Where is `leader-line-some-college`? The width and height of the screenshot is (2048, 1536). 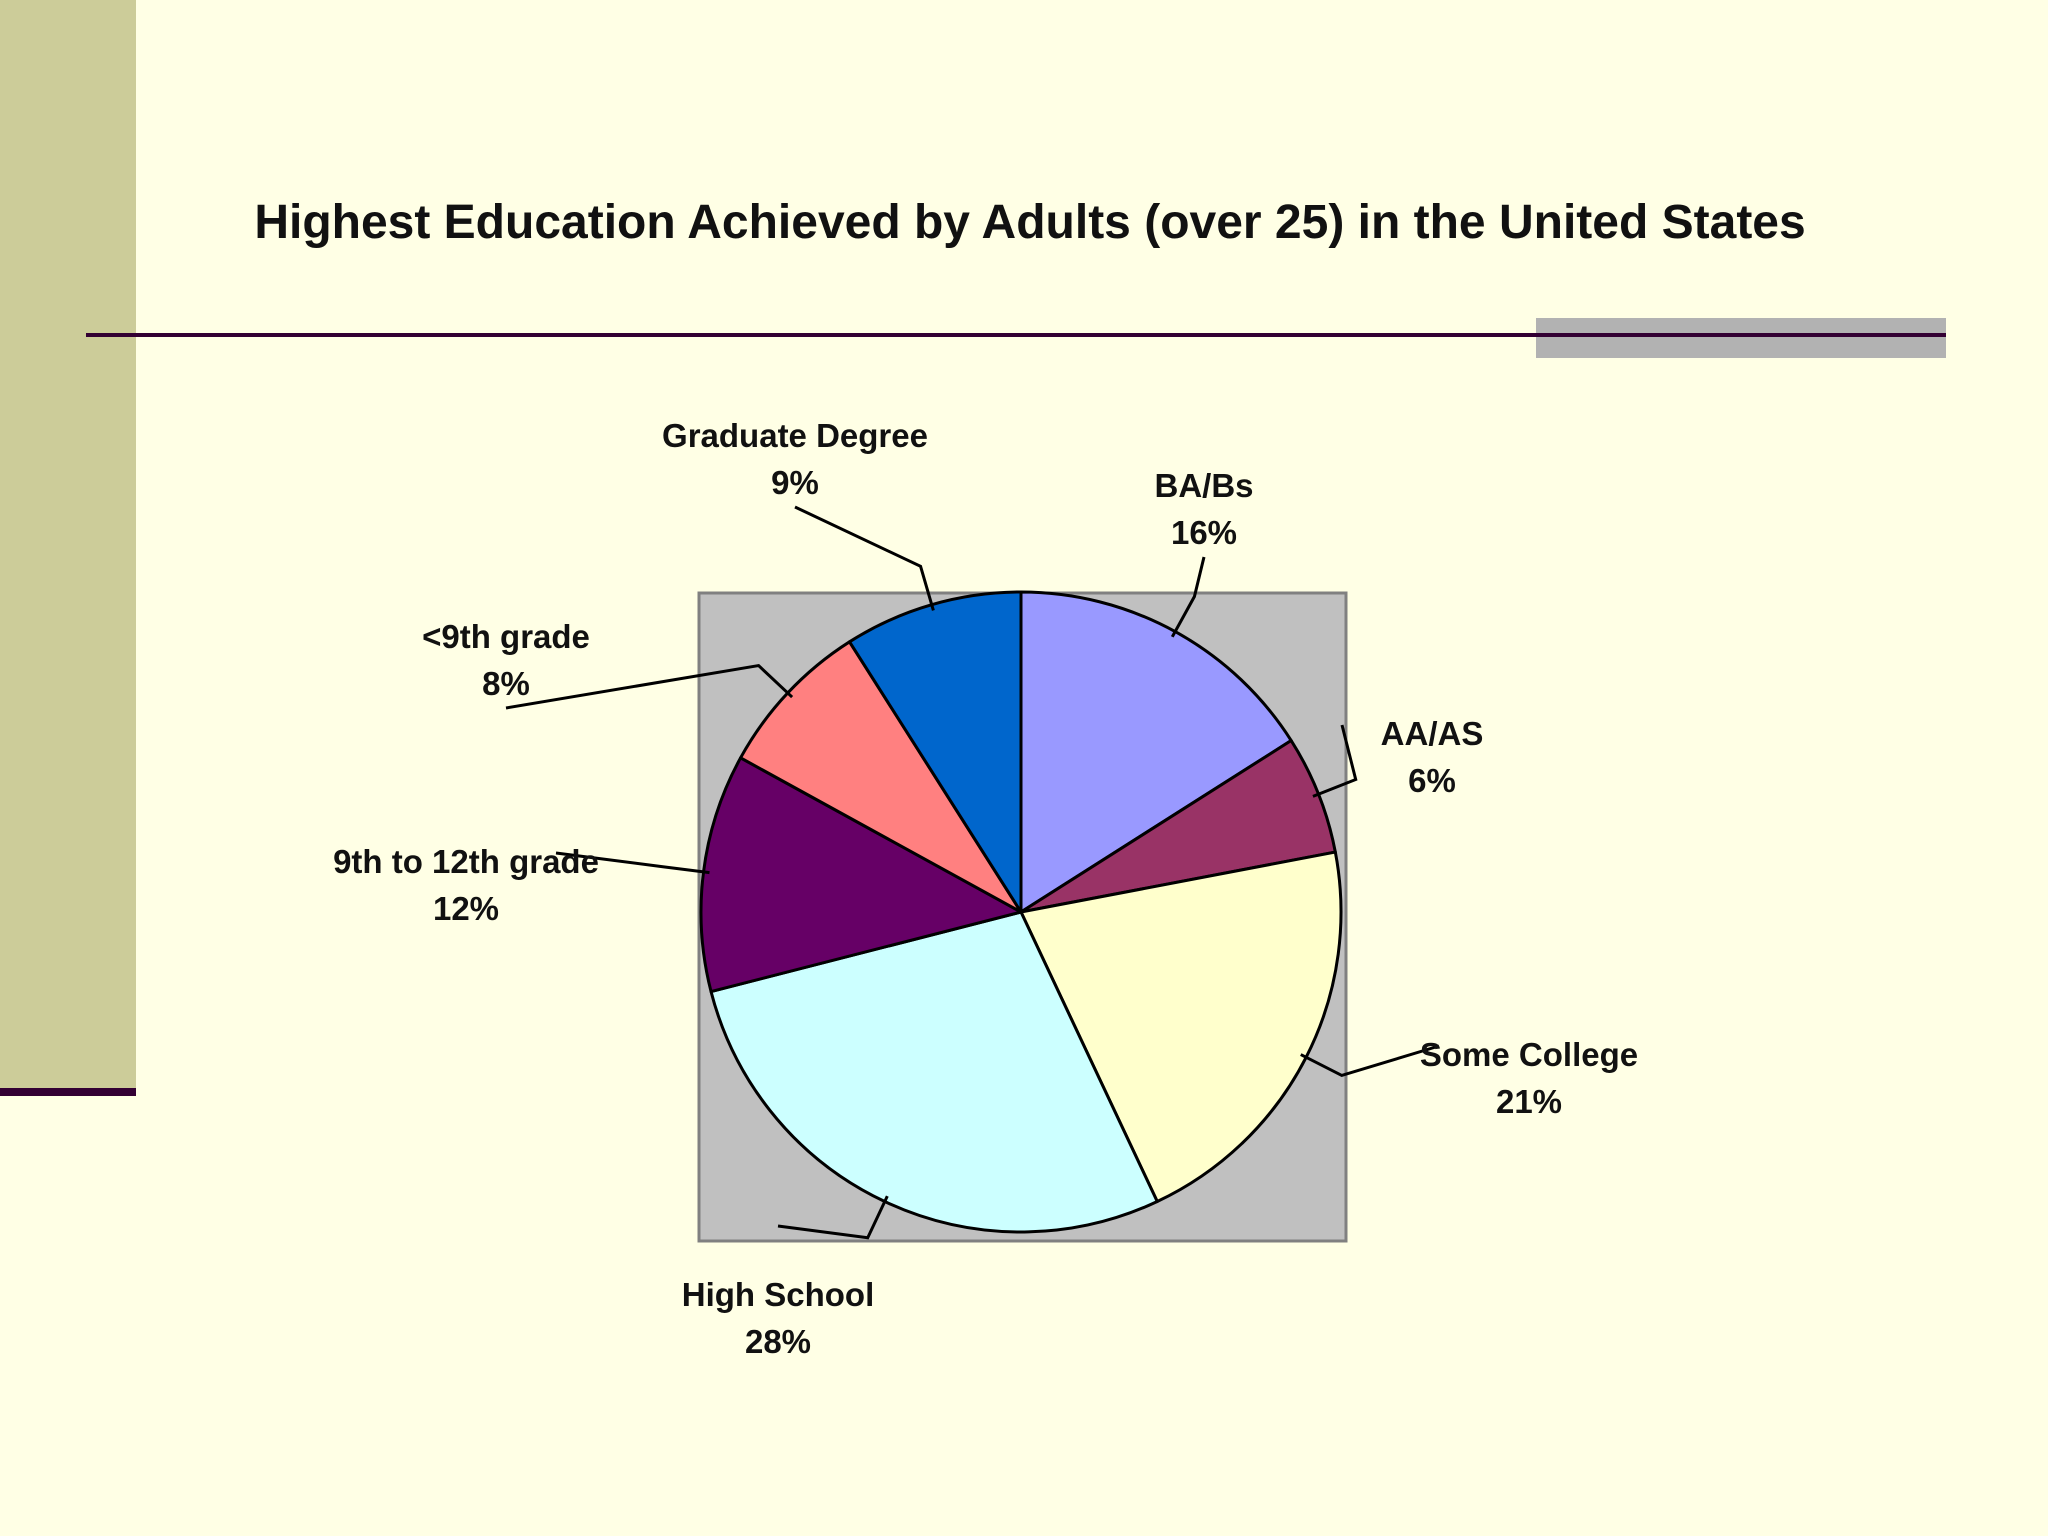 leader-line-some-college is located at coordinates (1370, 1061).